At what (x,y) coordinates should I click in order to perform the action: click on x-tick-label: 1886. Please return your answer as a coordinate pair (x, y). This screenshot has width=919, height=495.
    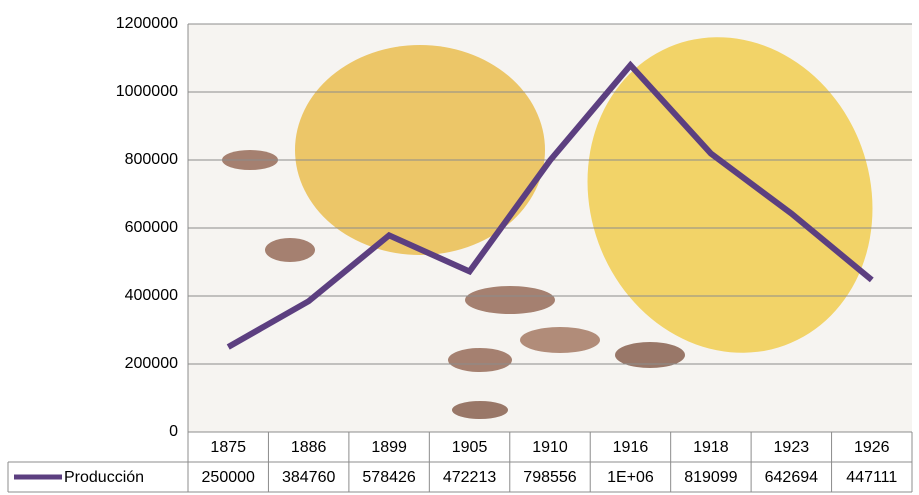
    Looking at the image, I should click on (309, 447).